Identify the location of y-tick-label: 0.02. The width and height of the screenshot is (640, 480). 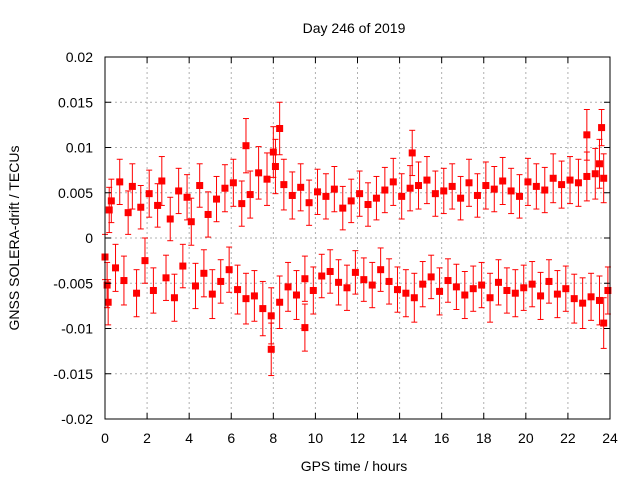
(79, 57).